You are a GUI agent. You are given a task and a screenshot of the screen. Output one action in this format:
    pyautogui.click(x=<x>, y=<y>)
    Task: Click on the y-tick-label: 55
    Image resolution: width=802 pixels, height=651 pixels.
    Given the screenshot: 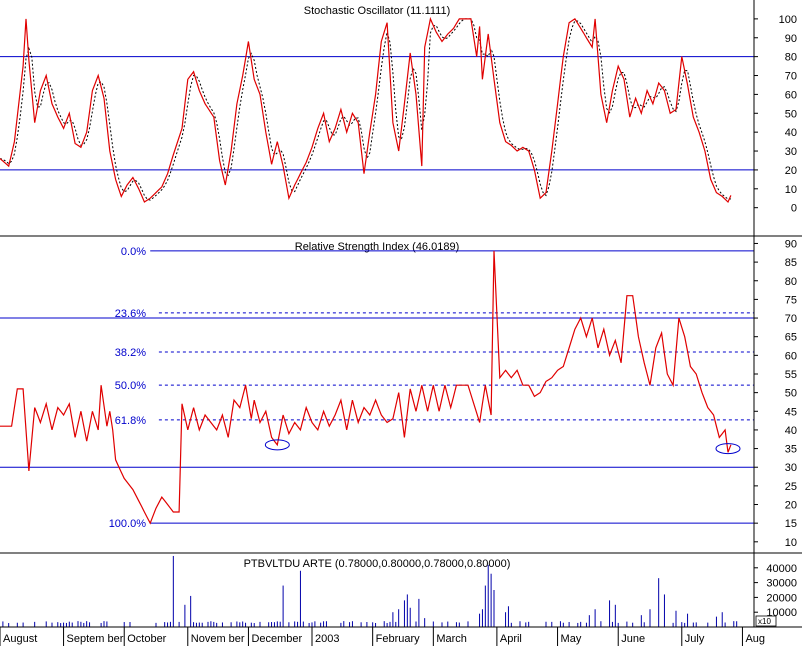 What is the action you would take?
    pyautogui.click(x=791, y=375)
    